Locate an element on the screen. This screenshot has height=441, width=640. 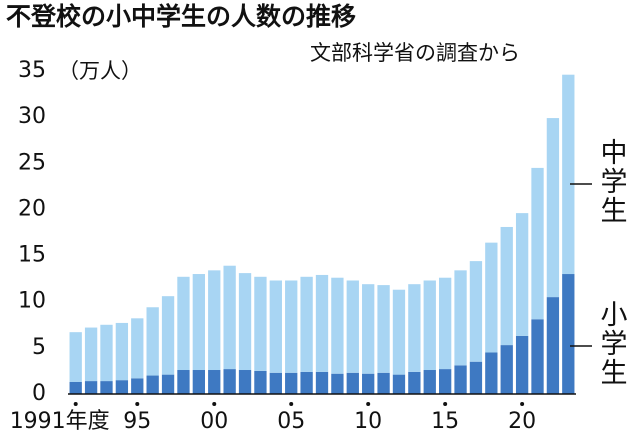
chart-title: 不登校の小中学生の人数の推移 is located at coordinates (181, 16).